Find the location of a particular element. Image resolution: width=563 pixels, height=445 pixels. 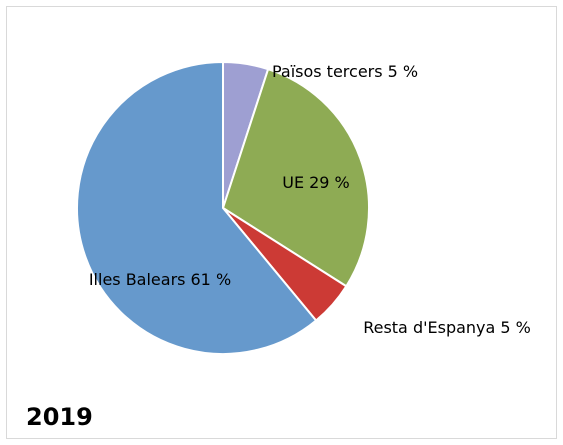

data-label: UE 29 % is located at coordinates (315, 182).